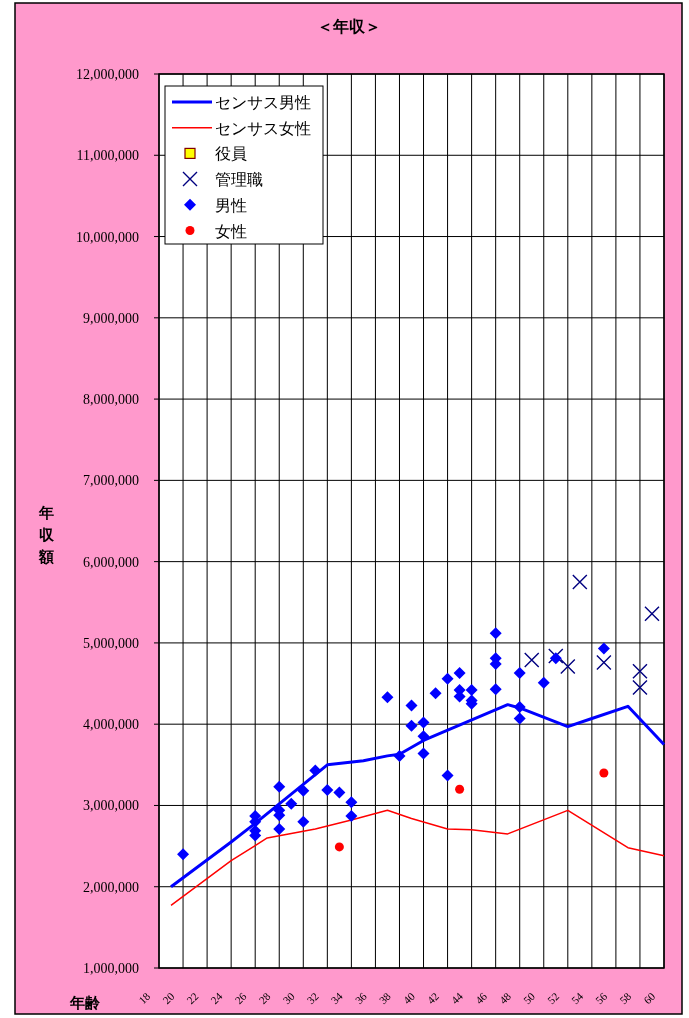  What do you see at coordinates (107, 74) in the screenshot?
I see `y-tick-label: 12,000,000` at bounding box center [107, 74].